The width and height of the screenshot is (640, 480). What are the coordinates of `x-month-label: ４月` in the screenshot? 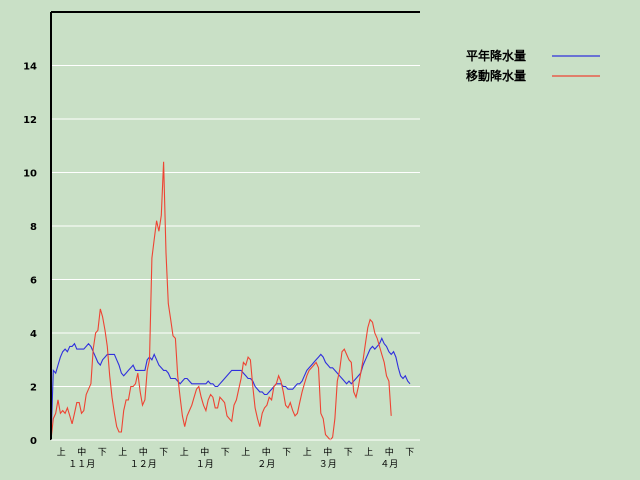 It's located at (389, 464).